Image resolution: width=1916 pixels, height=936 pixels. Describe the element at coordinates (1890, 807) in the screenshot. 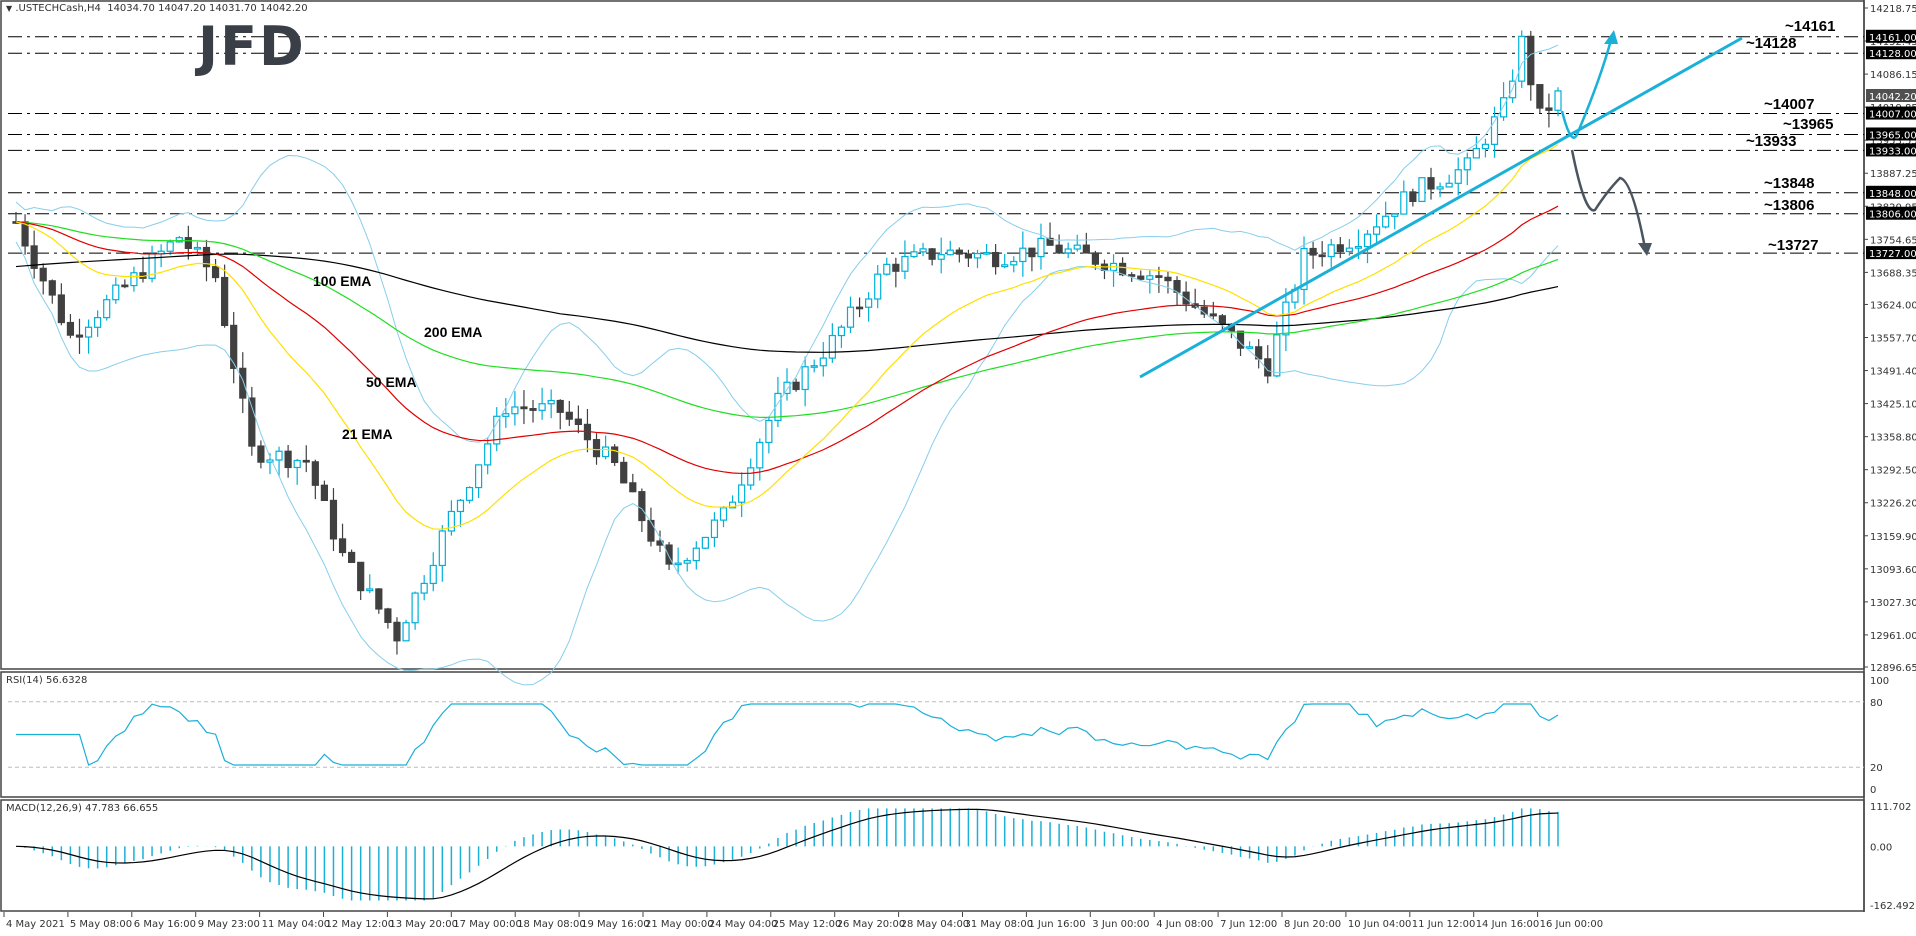

I see `svg-text: 111.702` at that location.